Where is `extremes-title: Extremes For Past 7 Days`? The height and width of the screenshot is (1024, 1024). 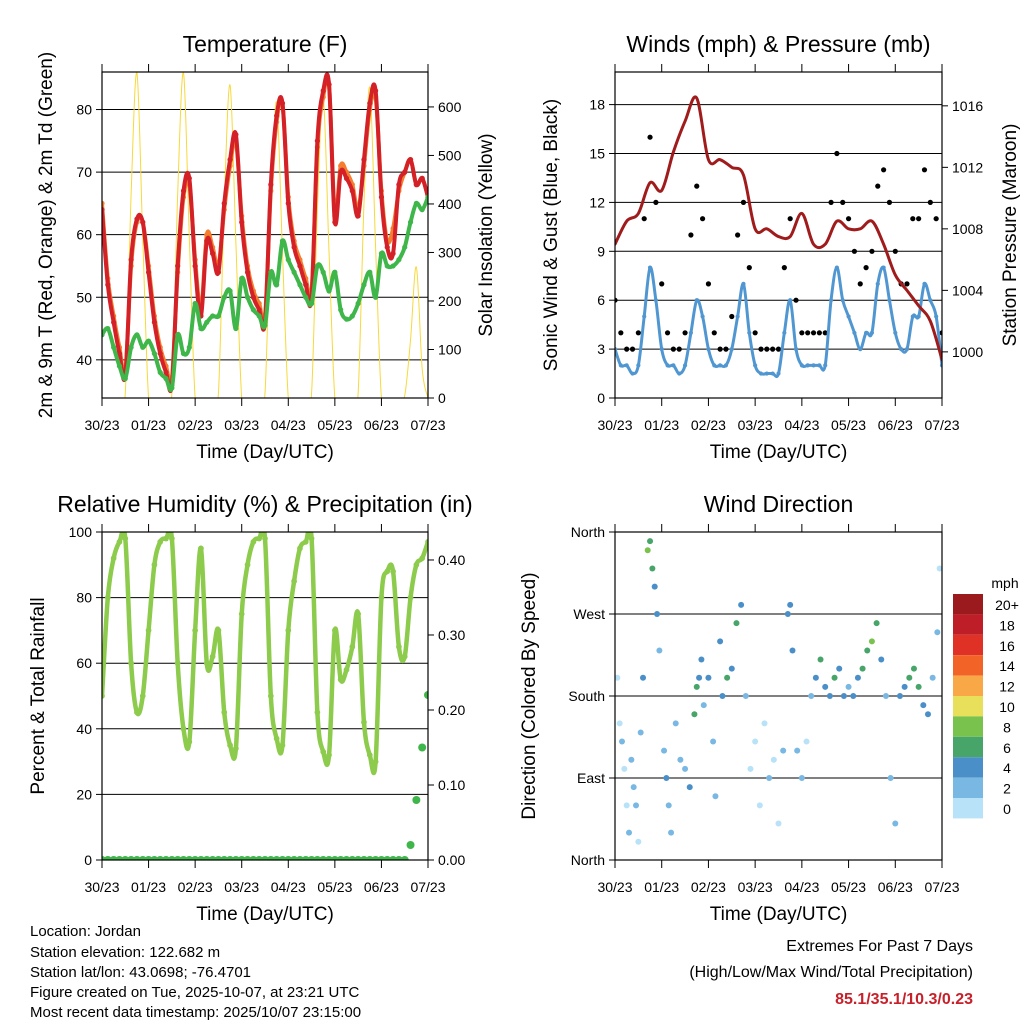
extremes-title: Extremes For Past 7 Days is located at coordinates (879, 946).